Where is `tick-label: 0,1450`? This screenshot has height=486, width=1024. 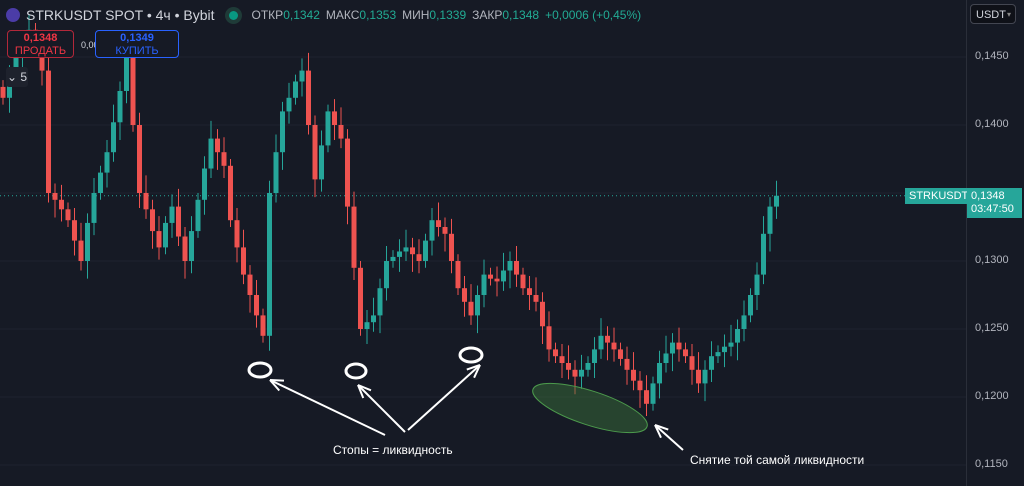
tick-label: 0,1450 is located at coordinates (992, 56).